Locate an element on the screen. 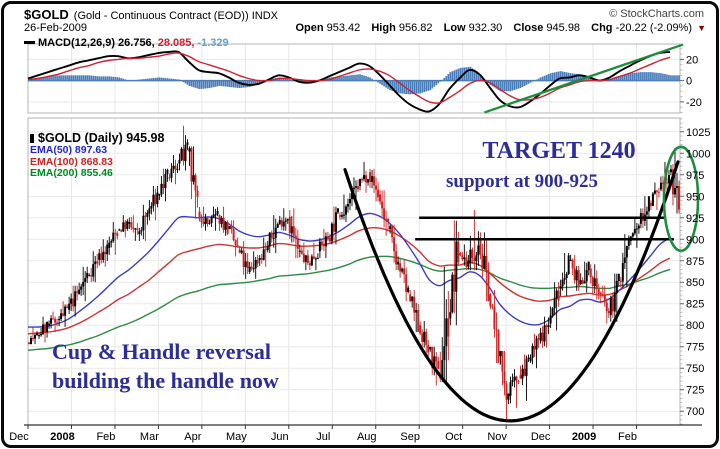 The width and height of the screenshot is (720, 449). macd-axis-label: 20 is located at coordinates (692, 60).